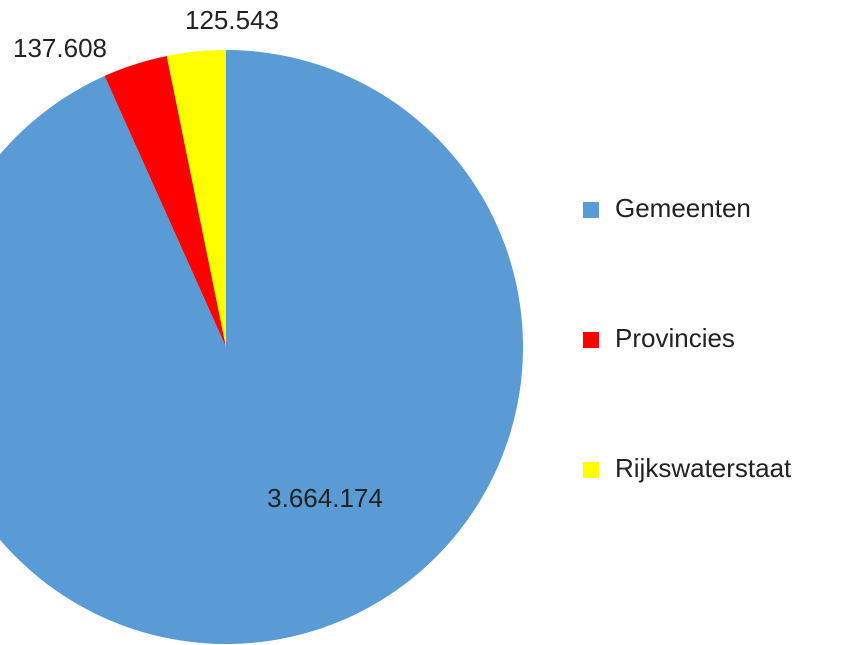  Describe the element at coordinates (325, 498) in the screenshot. I see `data-label: 3.664.174` at that location.